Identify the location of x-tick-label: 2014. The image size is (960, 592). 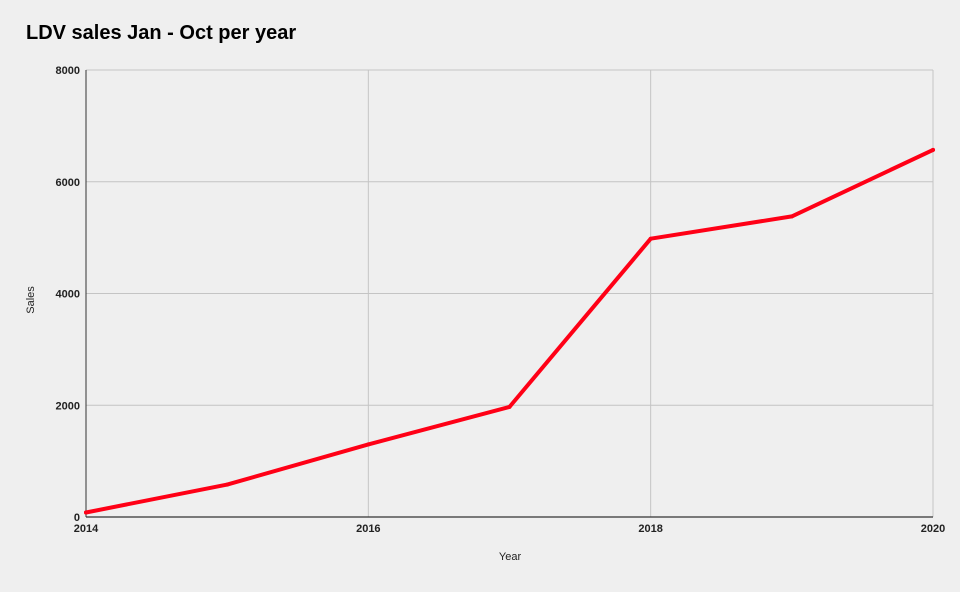
(86, 529).